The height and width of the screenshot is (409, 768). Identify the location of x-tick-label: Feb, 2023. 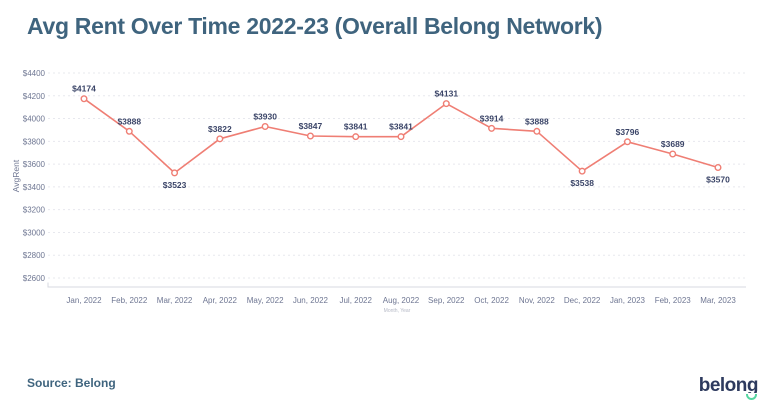
(673, 300).